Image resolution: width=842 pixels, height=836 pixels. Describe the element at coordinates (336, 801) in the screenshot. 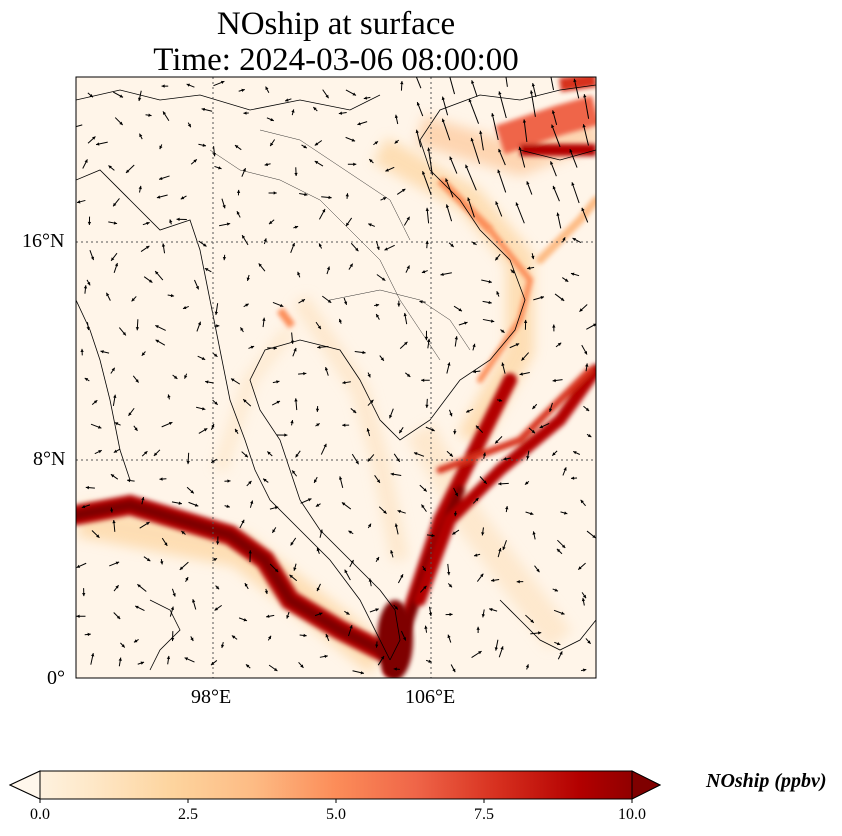

I see `colorbar-ticks` at that location.